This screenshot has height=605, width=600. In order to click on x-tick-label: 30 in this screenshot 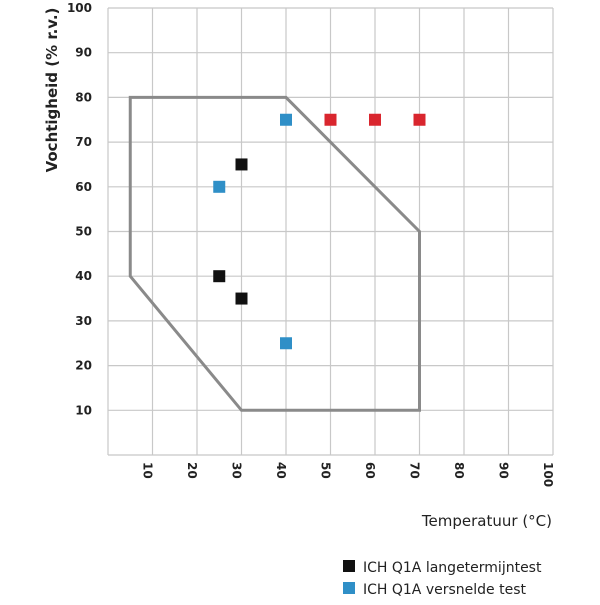, I will do `click(237, 470)`.